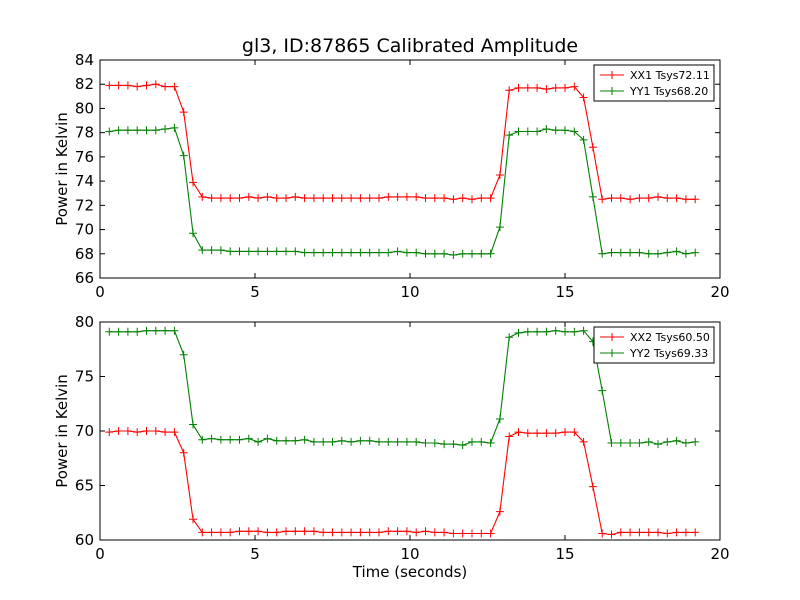  Describe the element at coordinates (84, 254) in the screenshot. I see `y-tick-label: 68` at that location.